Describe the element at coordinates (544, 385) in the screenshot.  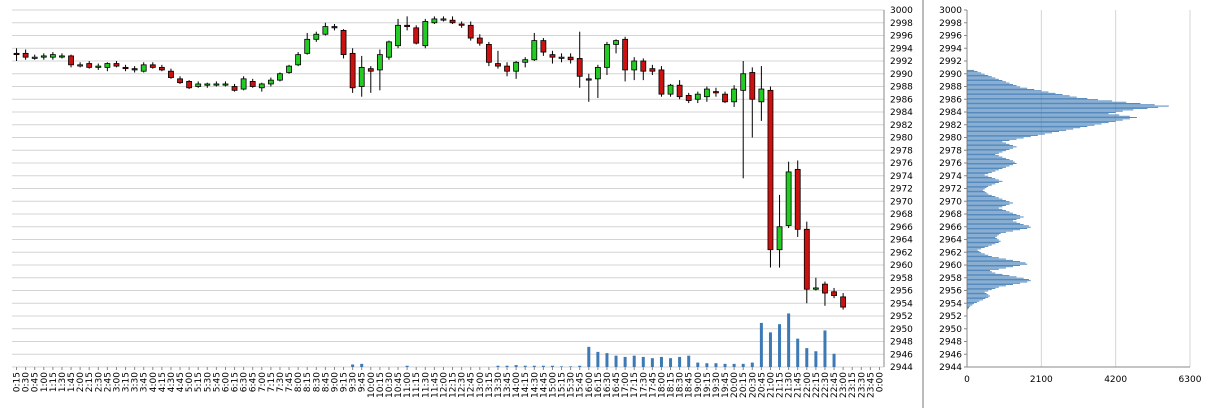
I see `x-tick-label: 14:45` at that location.